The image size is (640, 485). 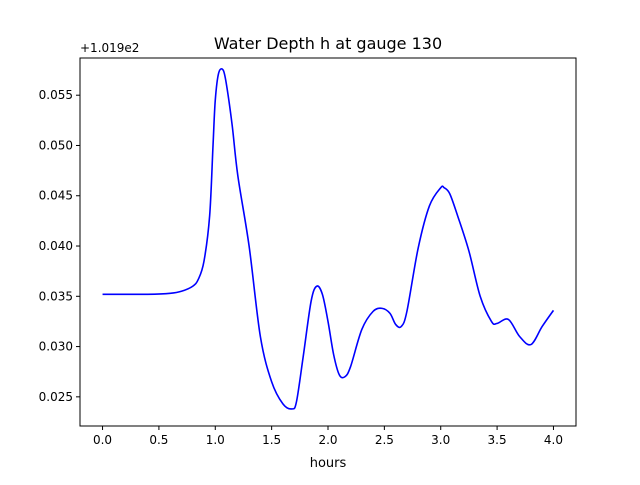 I want to click on x-axis-label: hours, so click(x=328, y=463).